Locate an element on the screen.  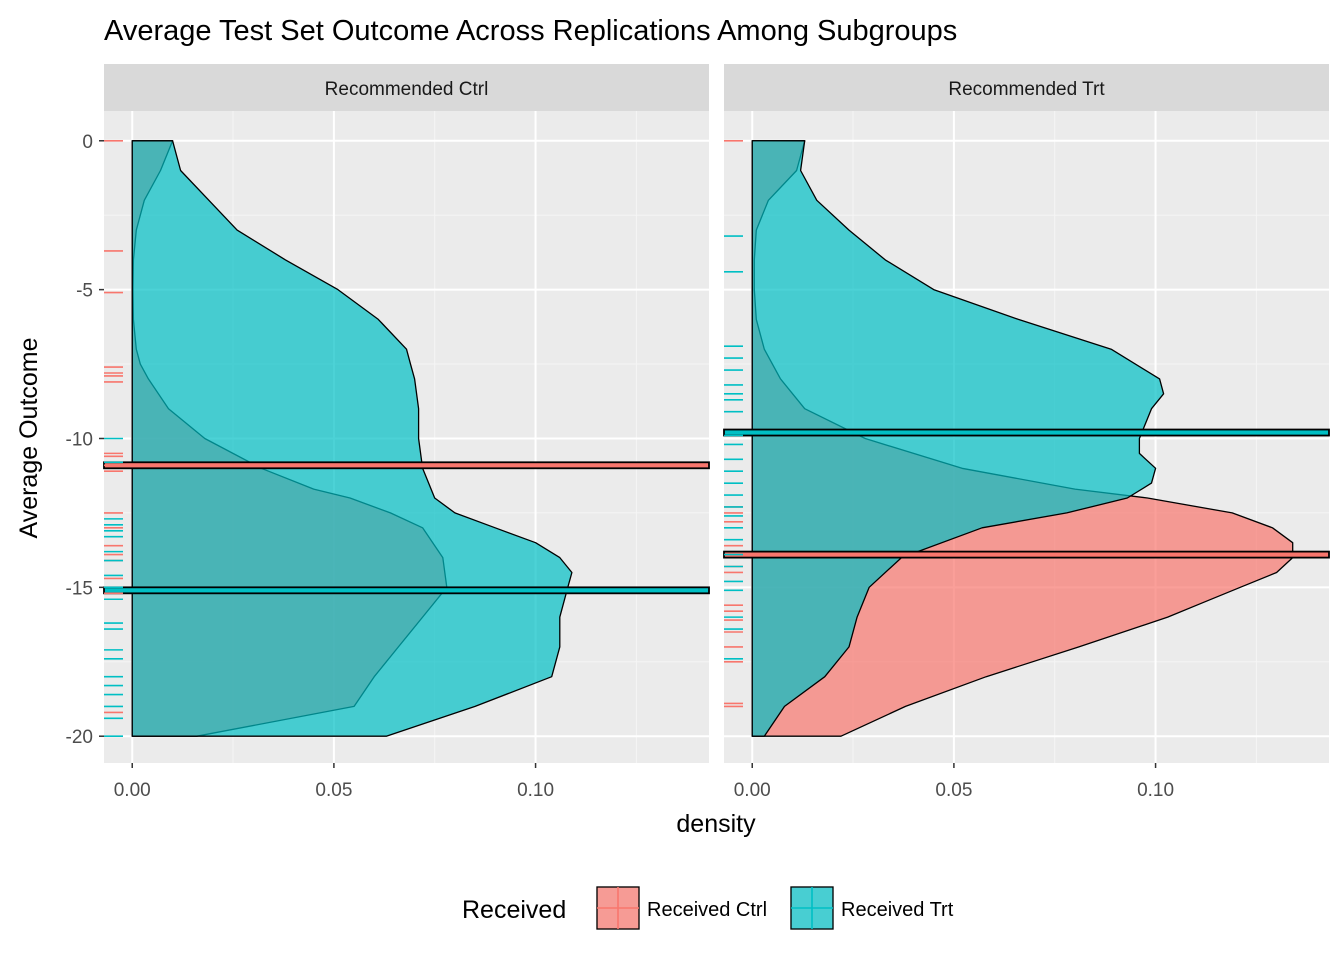
legend-label: Received Trt is located at coordinates (897, 910).